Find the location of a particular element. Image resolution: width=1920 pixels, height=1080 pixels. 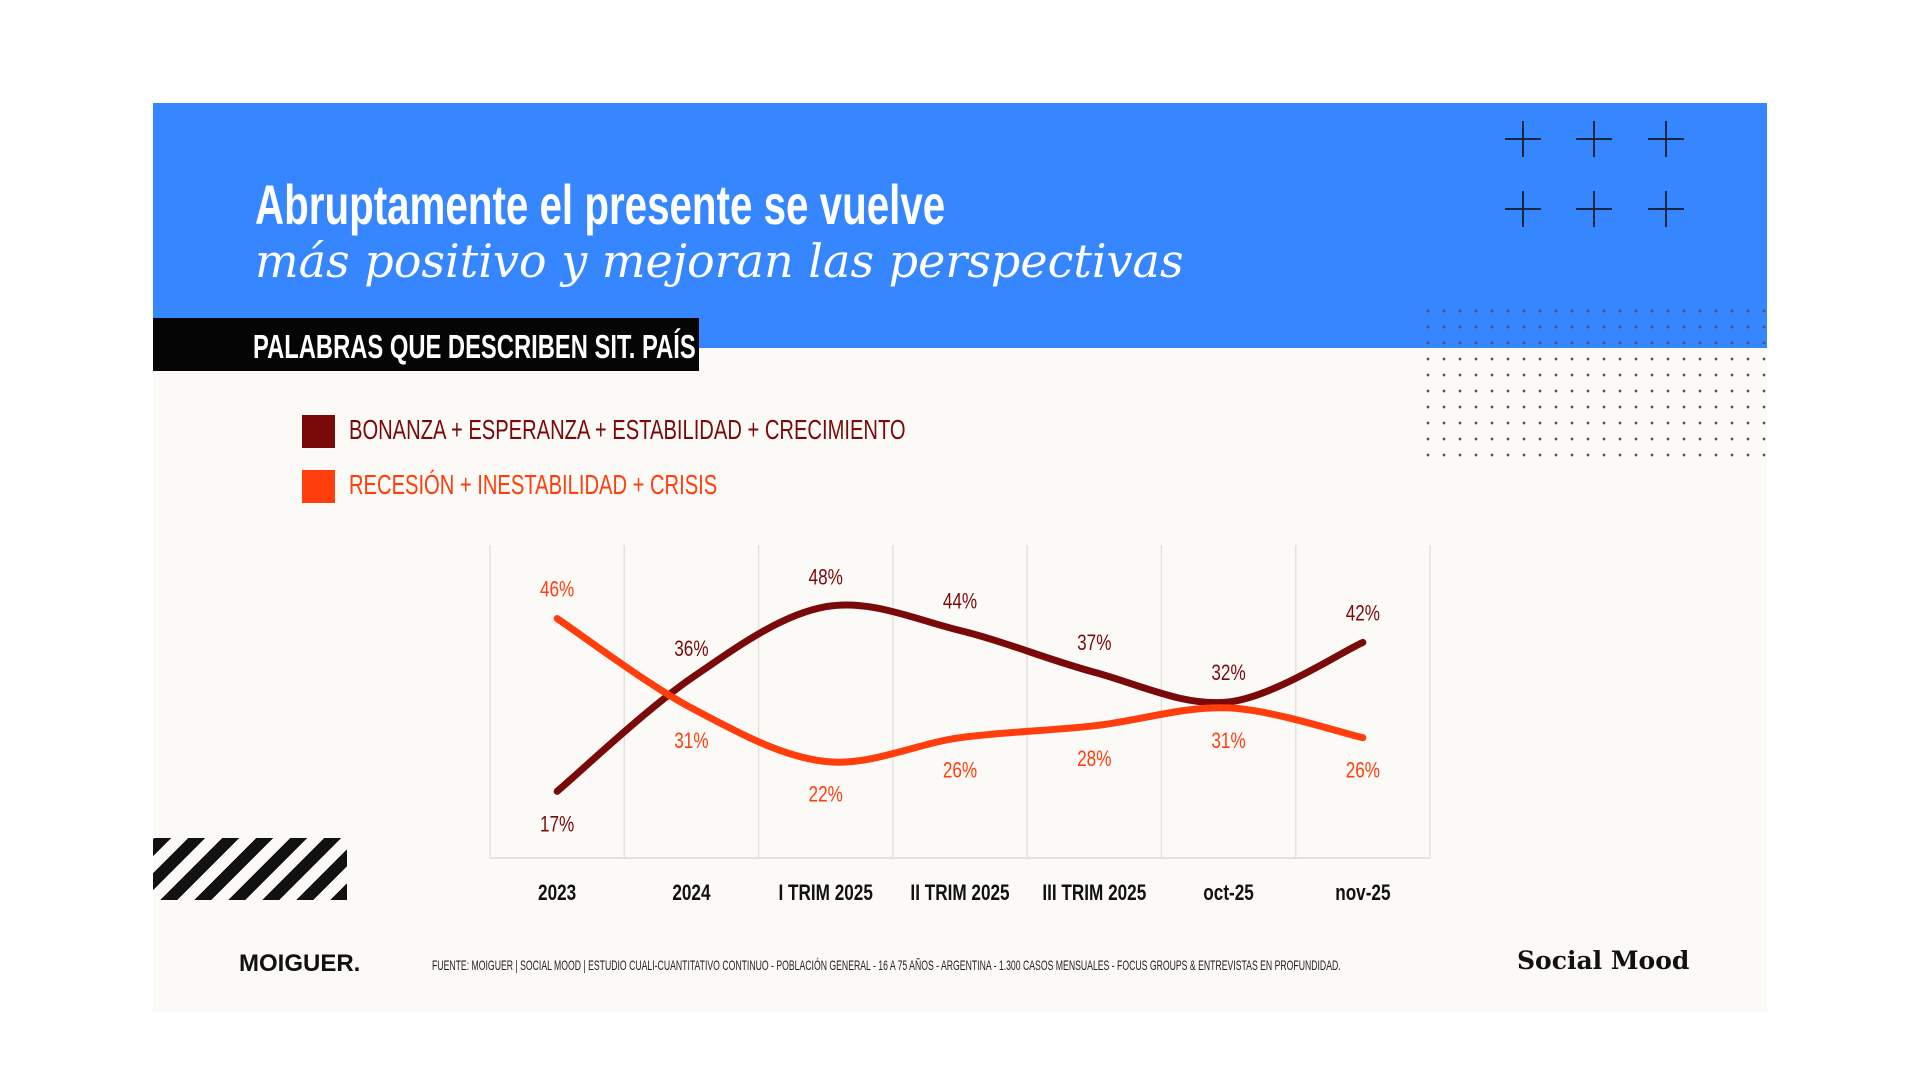

section-tag: PALABRAS QUE DESCRIBEN SIT. PAÍS is located at coordinates (426, 344).